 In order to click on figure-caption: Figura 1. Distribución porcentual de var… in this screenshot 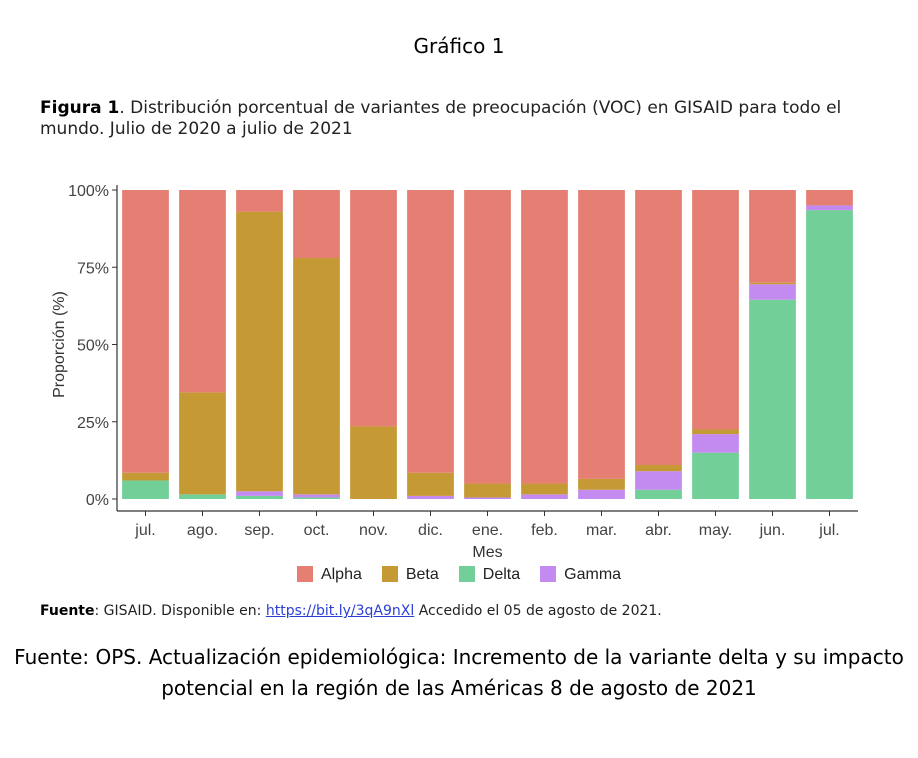, I will do `click(460, 119)`.